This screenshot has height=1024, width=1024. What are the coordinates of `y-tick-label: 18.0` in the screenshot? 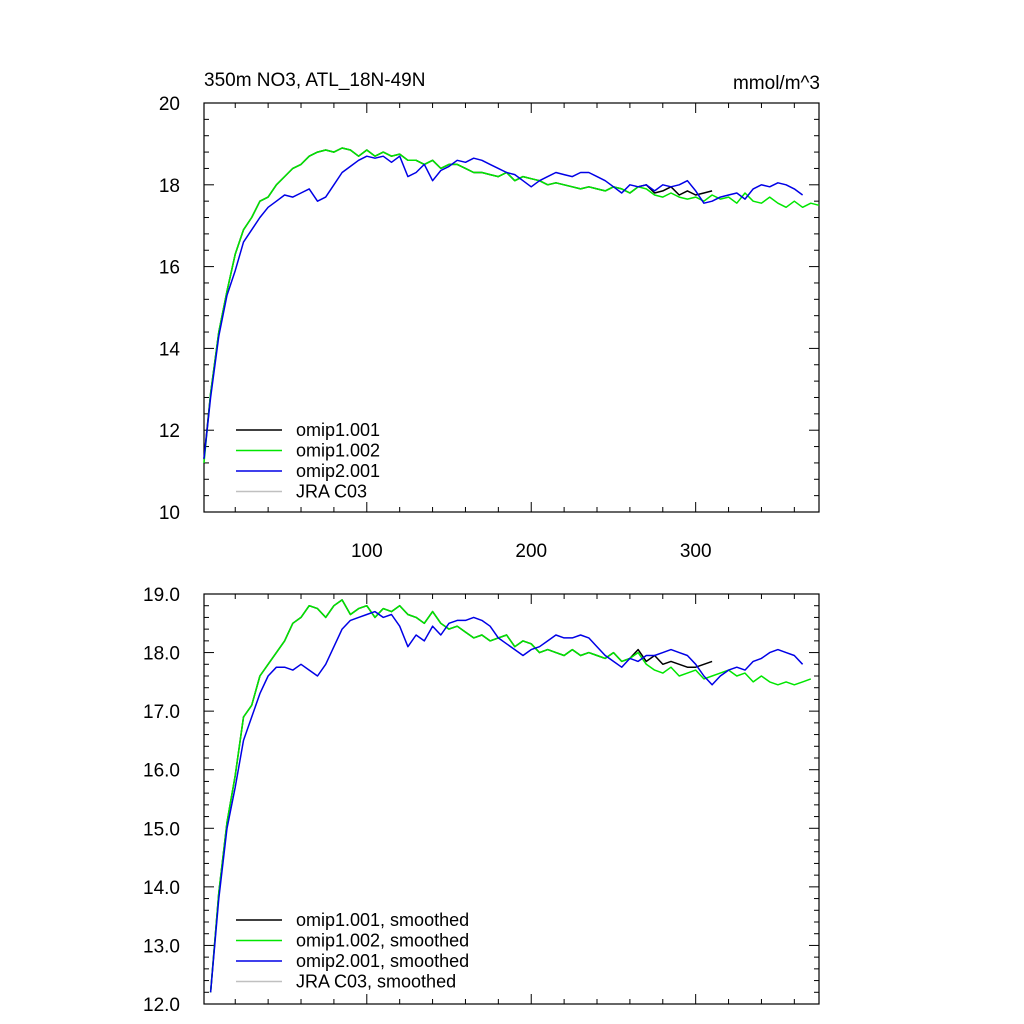 It's located at (161, 654).